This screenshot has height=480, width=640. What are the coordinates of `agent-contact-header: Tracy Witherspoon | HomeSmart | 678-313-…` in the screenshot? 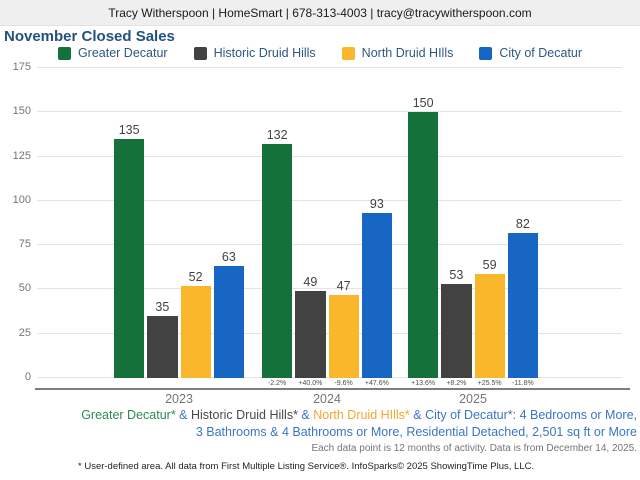 It's located at (320, 13).